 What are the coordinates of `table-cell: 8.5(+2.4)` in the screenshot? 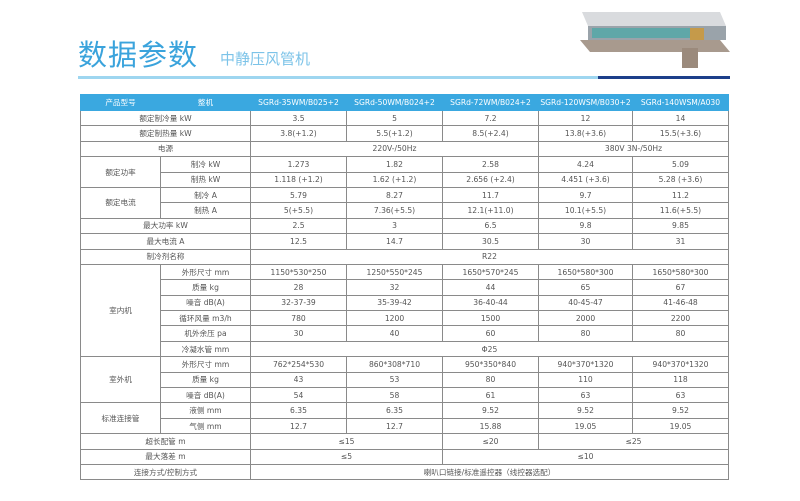 It's located at (490, 133).